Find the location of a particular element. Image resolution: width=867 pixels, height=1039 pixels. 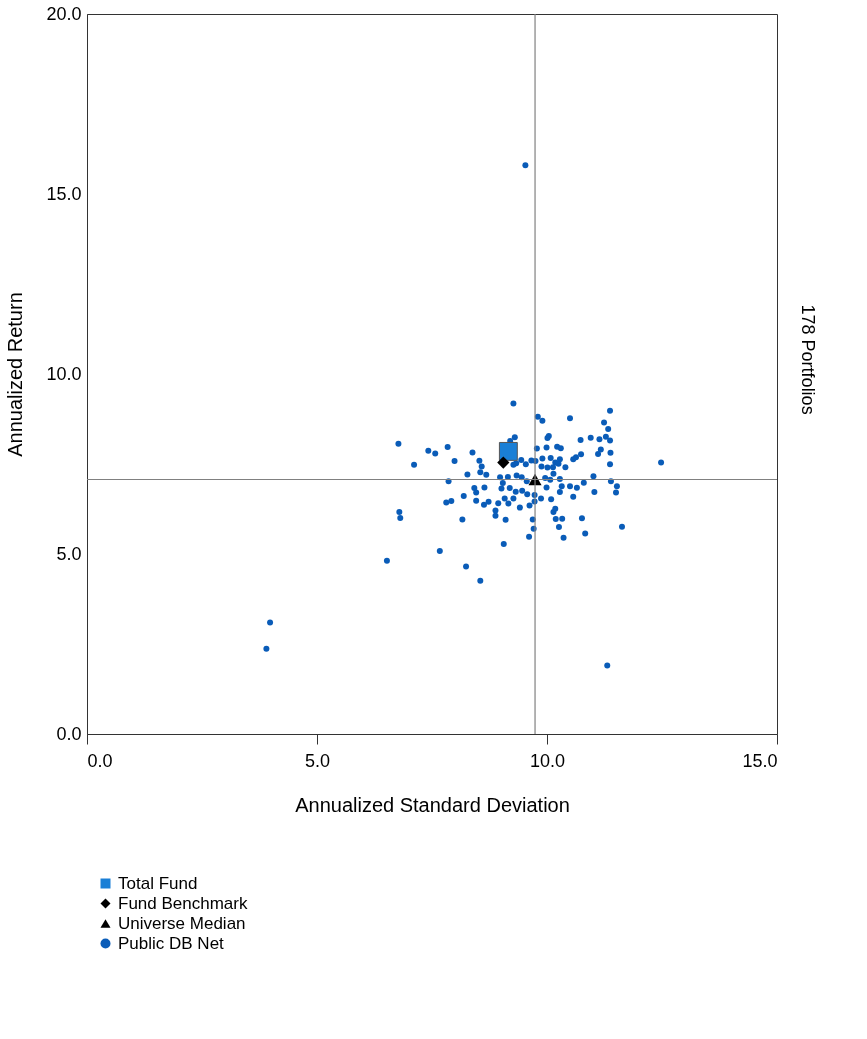

y-axis-title: Annualized Return is located at coordinates (15, 374).